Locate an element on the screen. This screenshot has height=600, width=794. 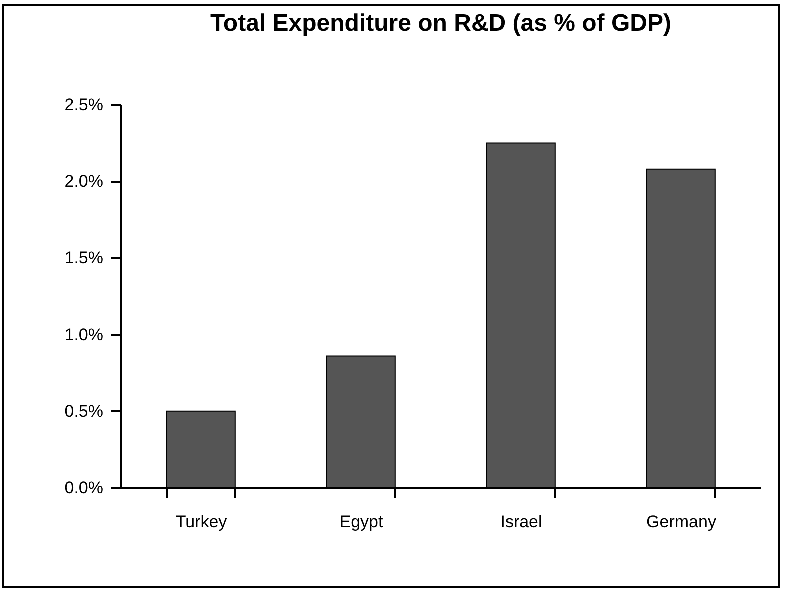
y-tick-label: 1.0% is located at coordinates (84, 334).